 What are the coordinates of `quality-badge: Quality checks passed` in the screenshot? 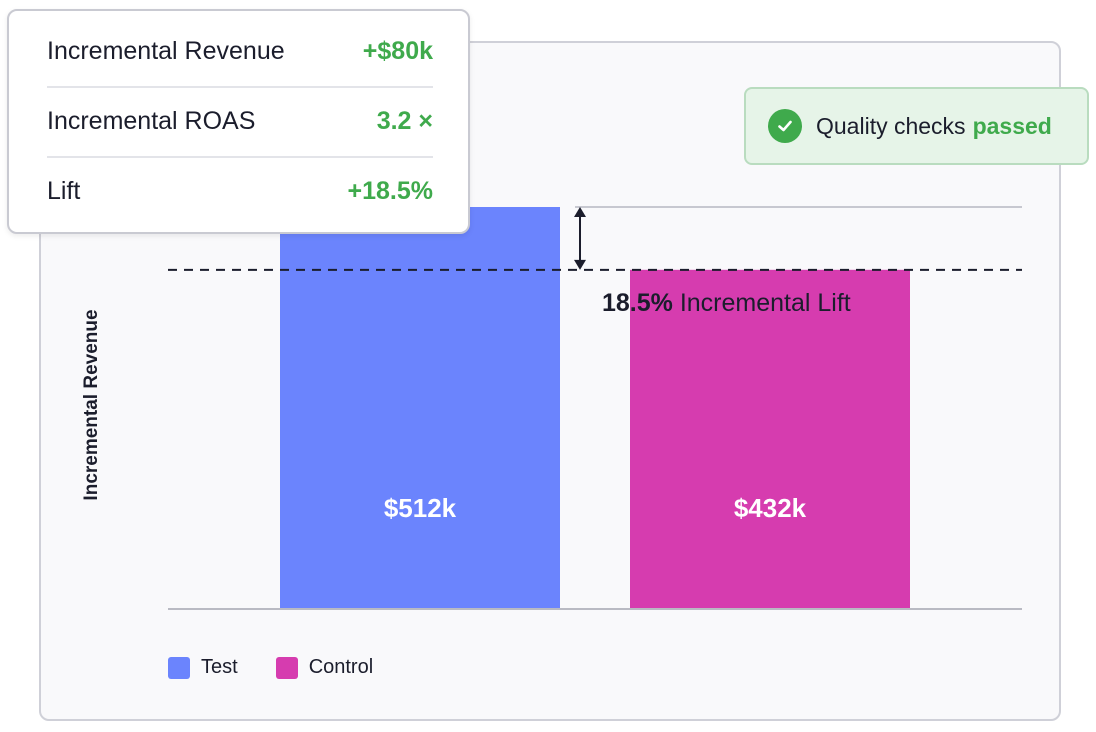 It's located at (916, 126).